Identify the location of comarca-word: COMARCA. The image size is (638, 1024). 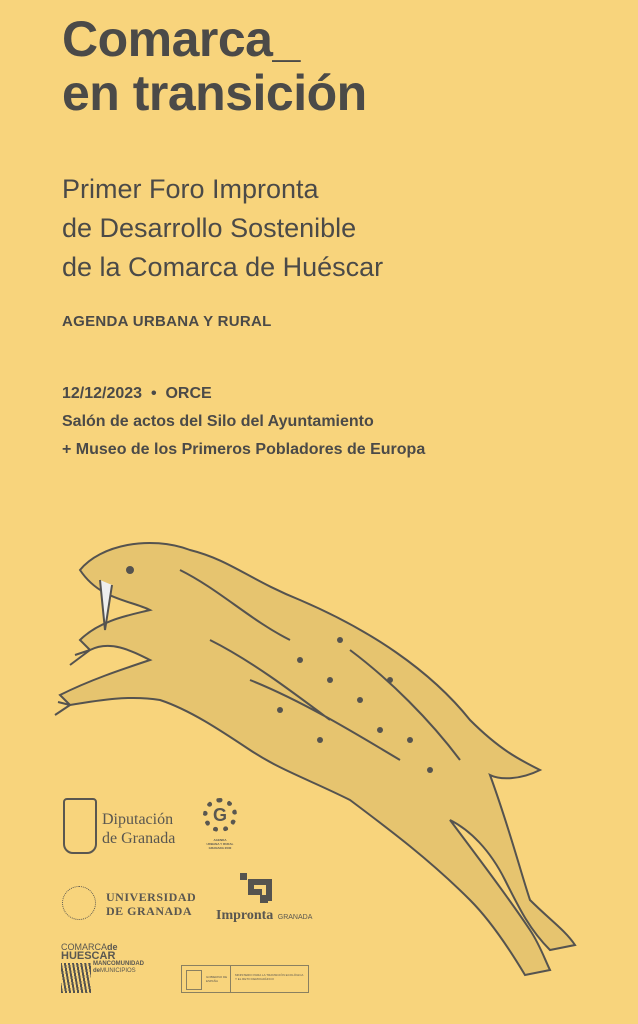
(84, 947).